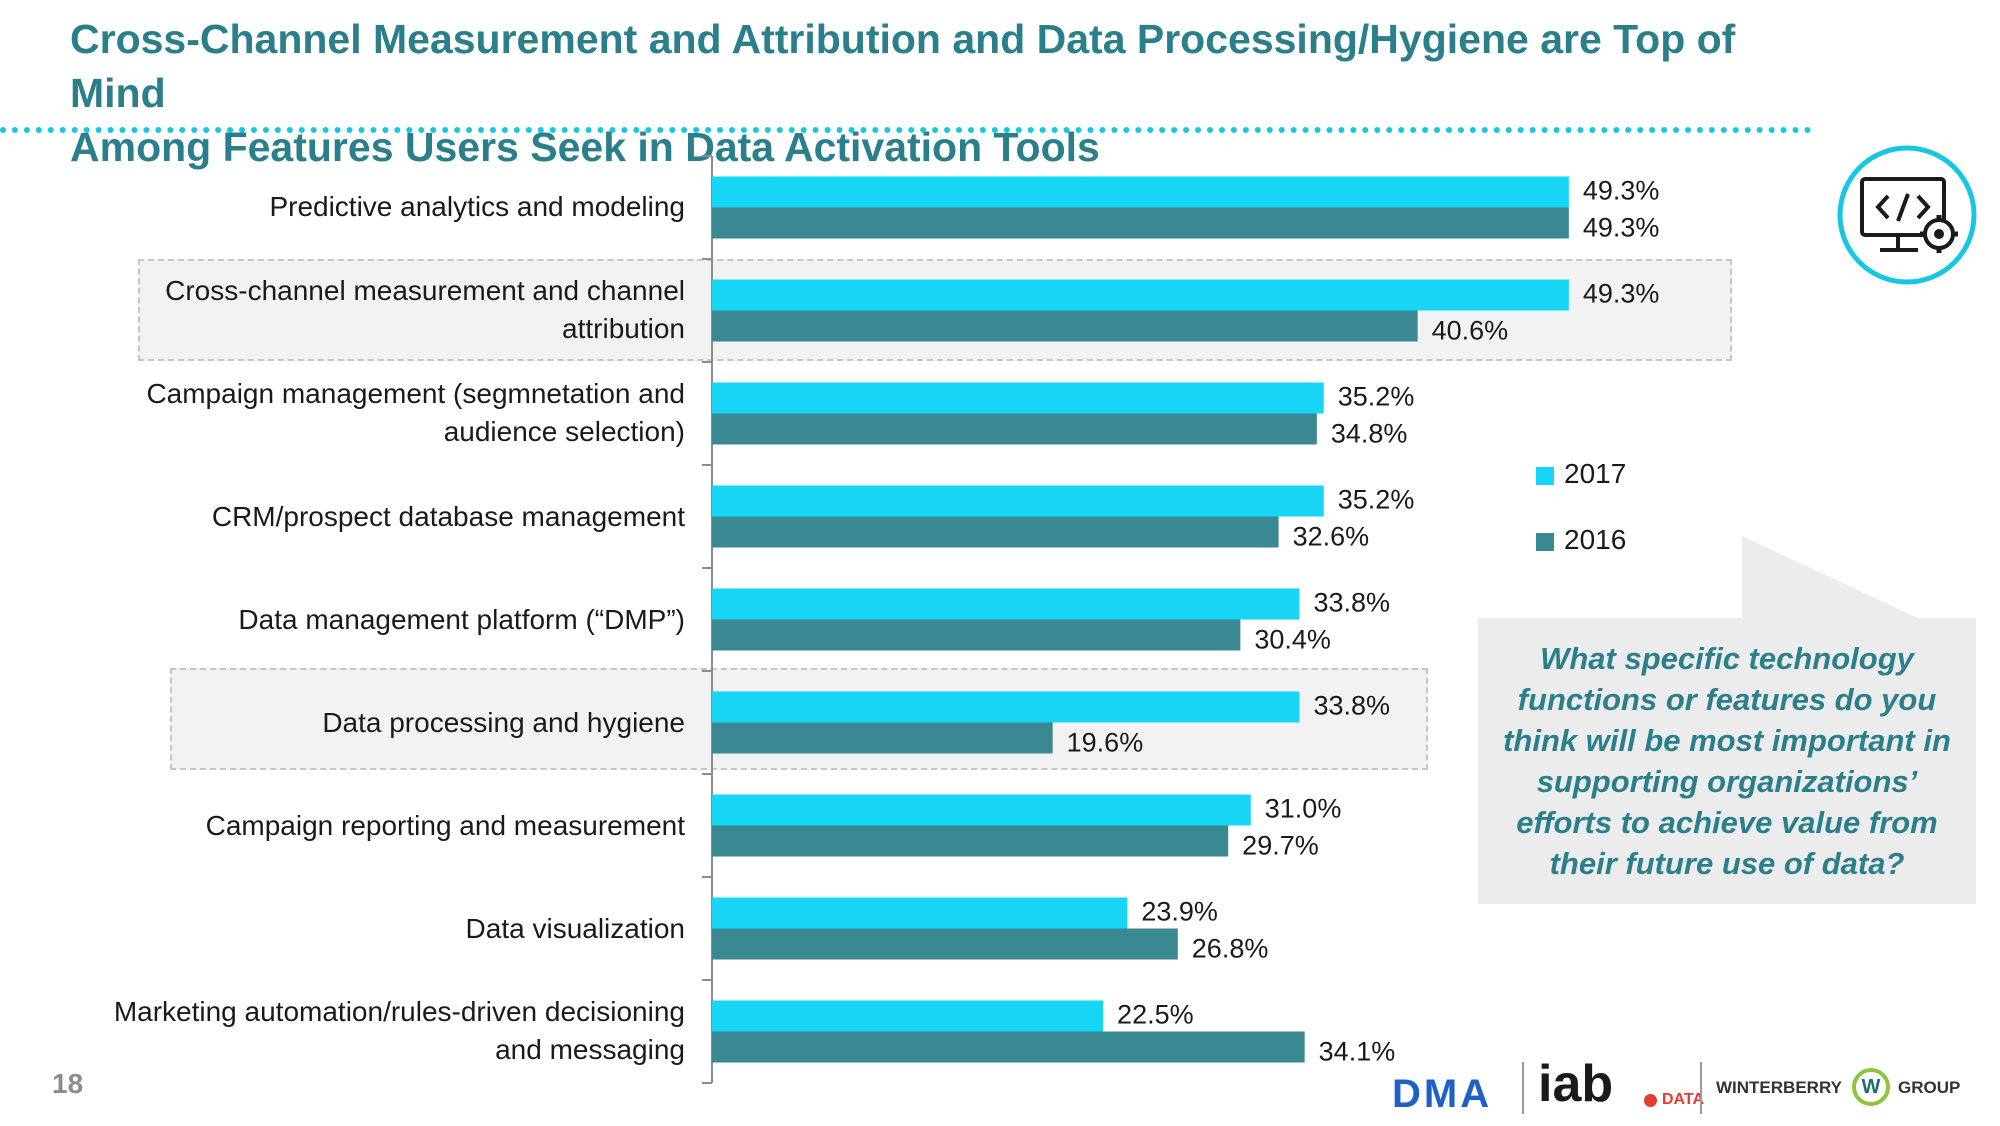 This screenshot has width=2000, height=1126. I want to click on data-label-2017-7: 23.9%, so click(1179, 912).